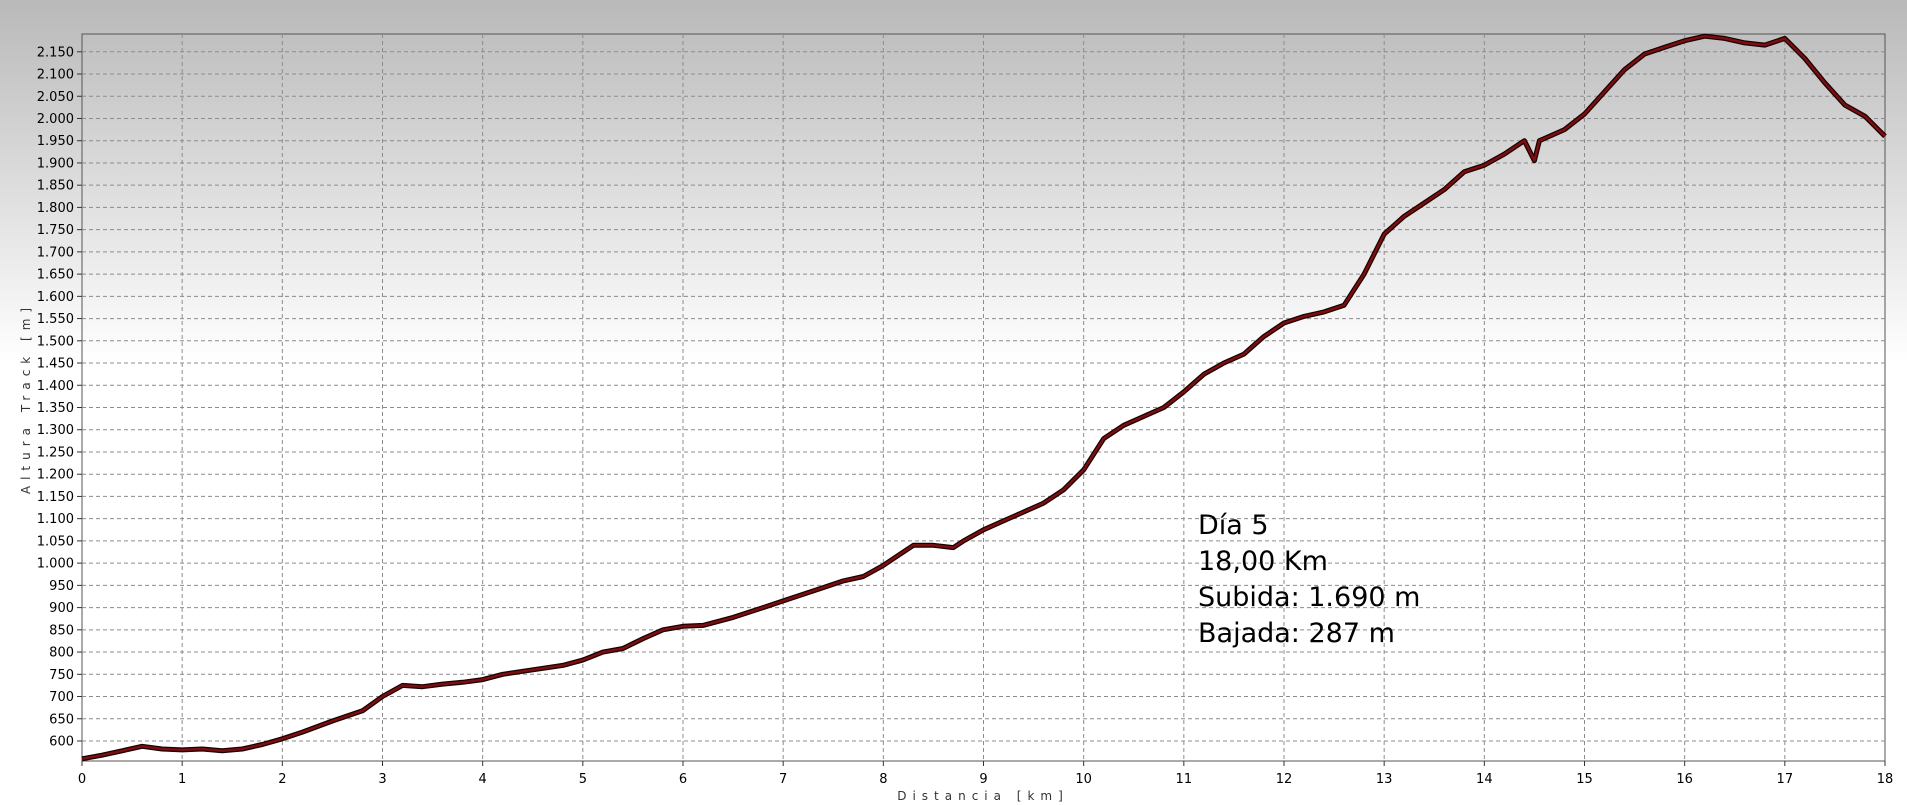 This screenshot has width=1907, height=805. I want to click on y-tick-label: 2.150, so click(55, 52).